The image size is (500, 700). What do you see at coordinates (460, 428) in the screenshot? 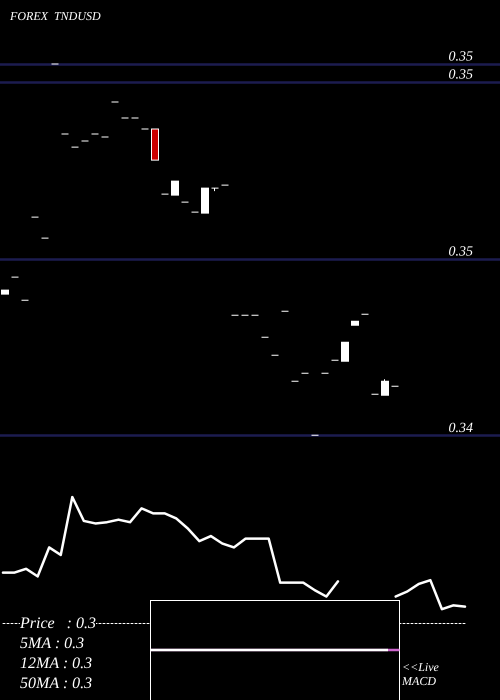
I see `y-tick-label: 0.34` at bounding box center [460, 428].